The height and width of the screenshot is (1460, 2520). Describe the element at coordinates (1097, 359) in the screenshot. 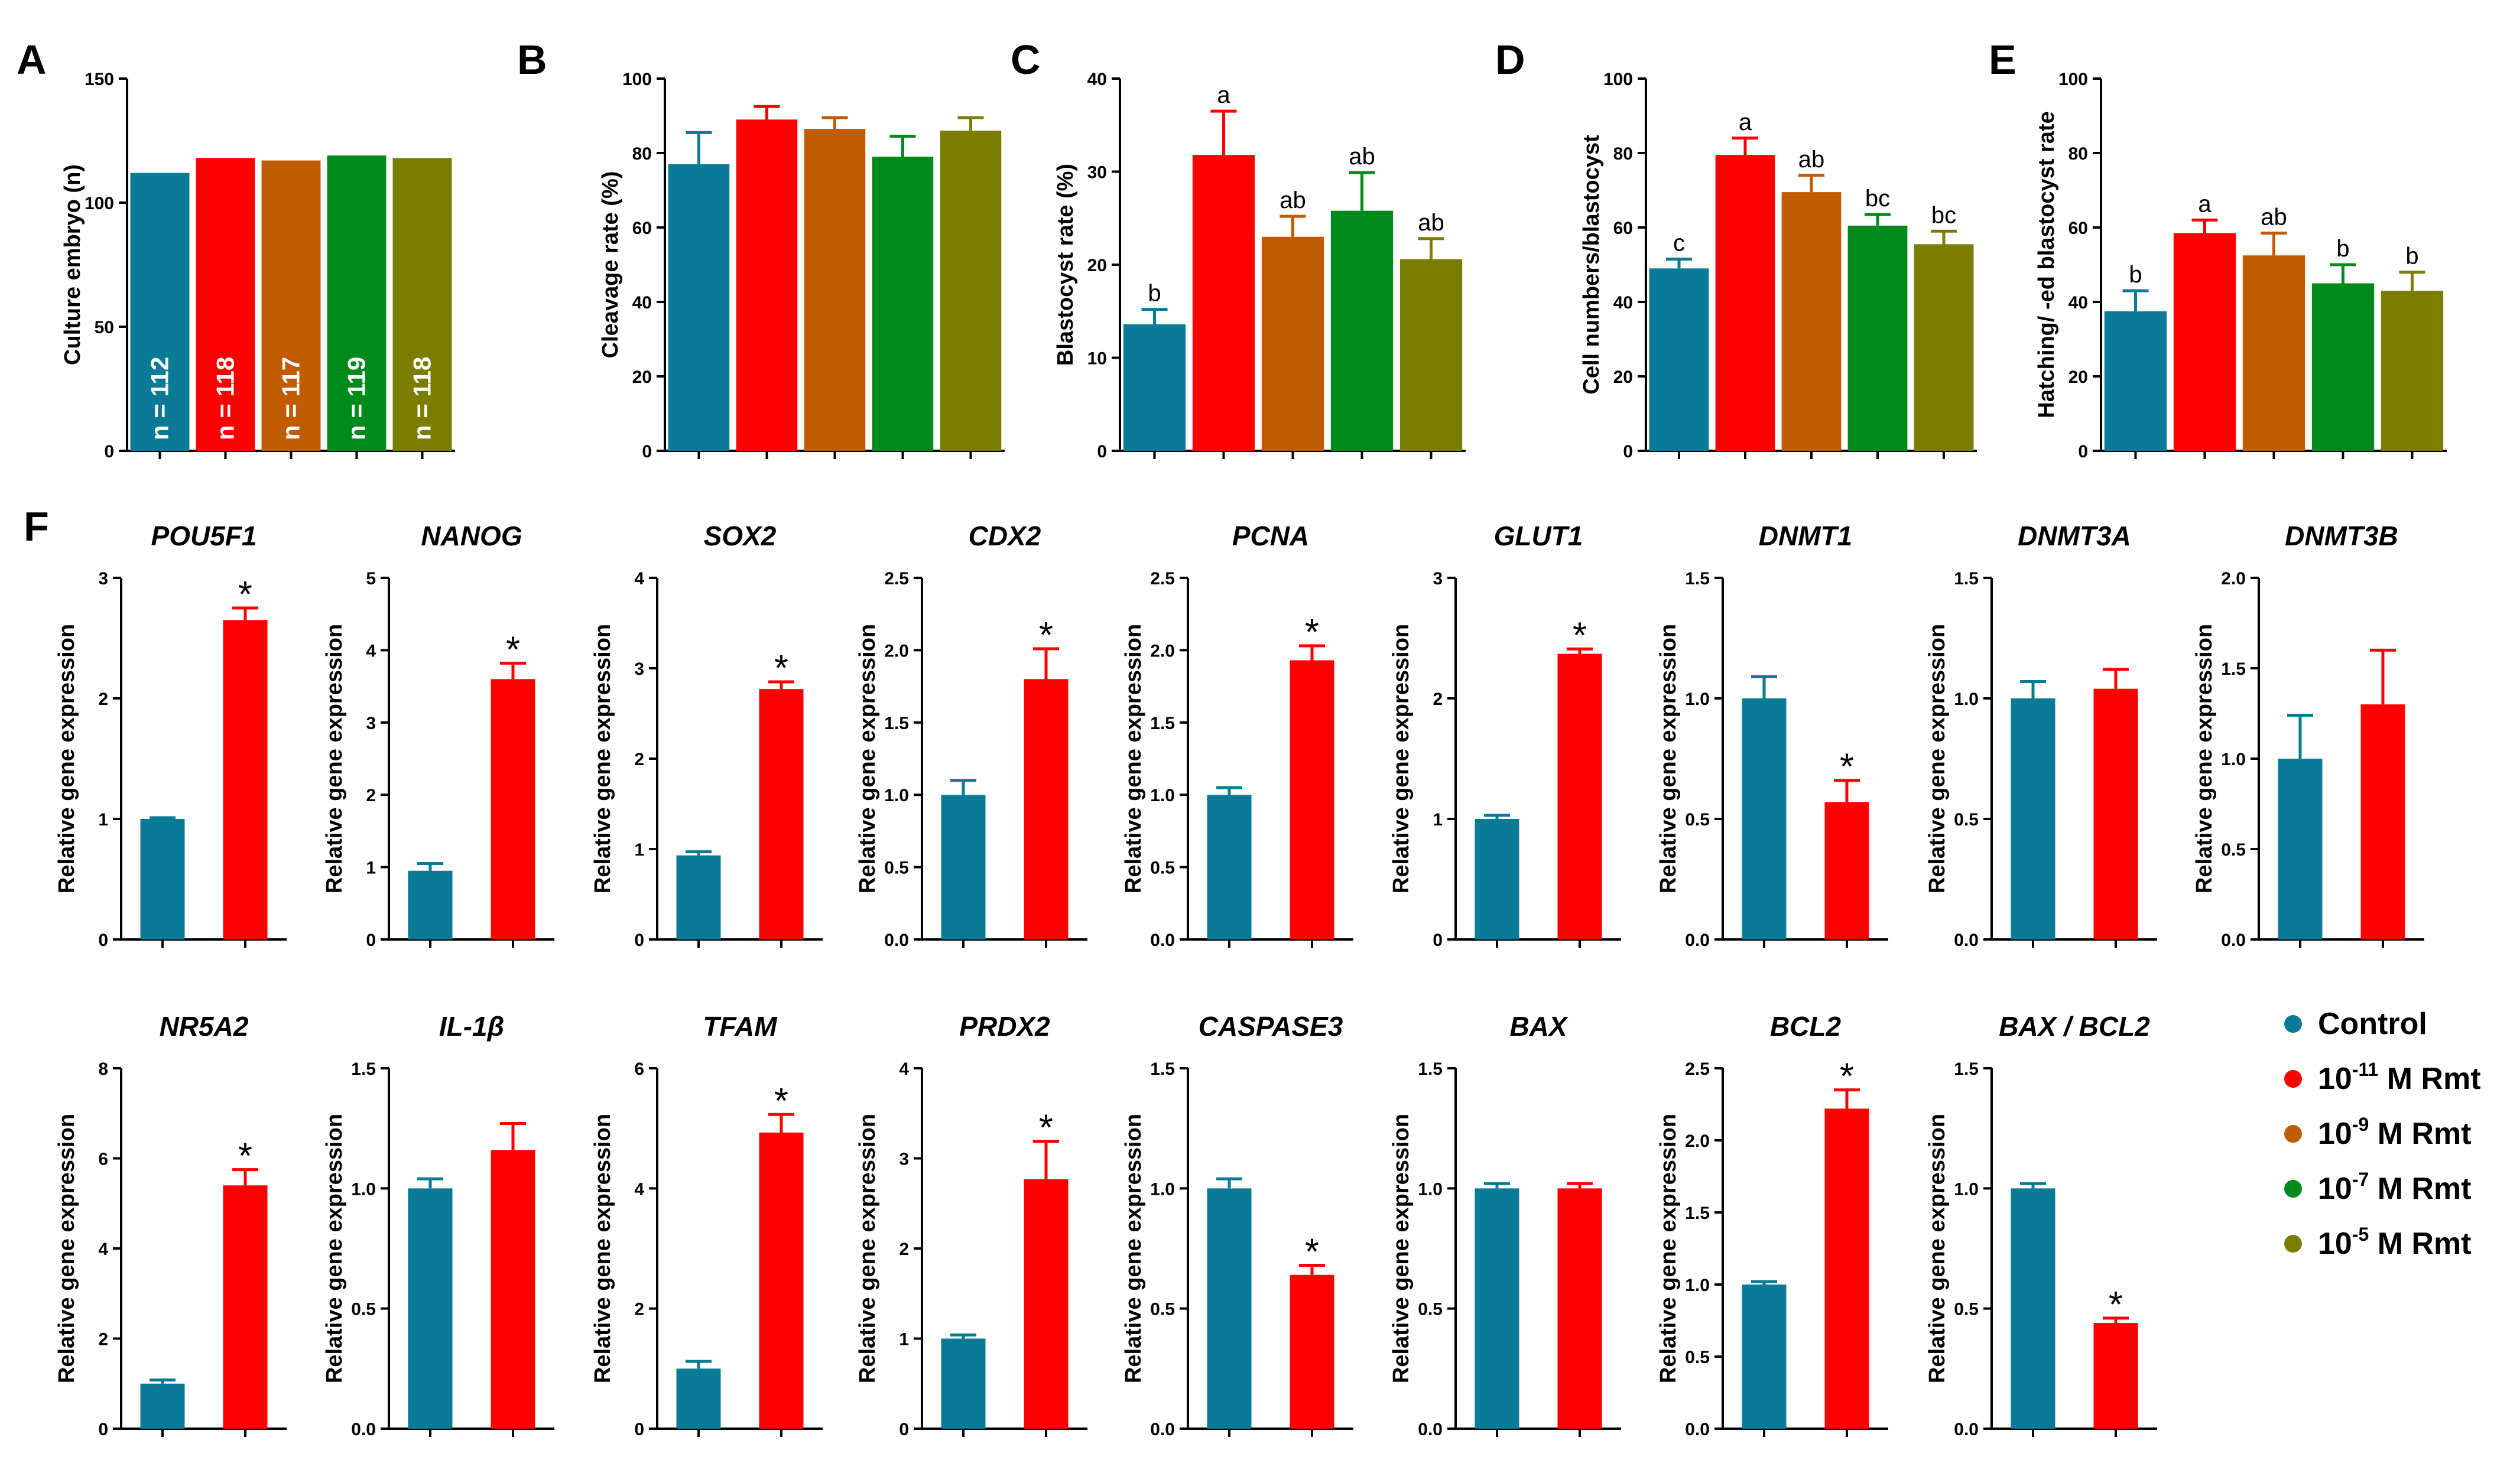

I see `y-tick-label: 10` at that location.